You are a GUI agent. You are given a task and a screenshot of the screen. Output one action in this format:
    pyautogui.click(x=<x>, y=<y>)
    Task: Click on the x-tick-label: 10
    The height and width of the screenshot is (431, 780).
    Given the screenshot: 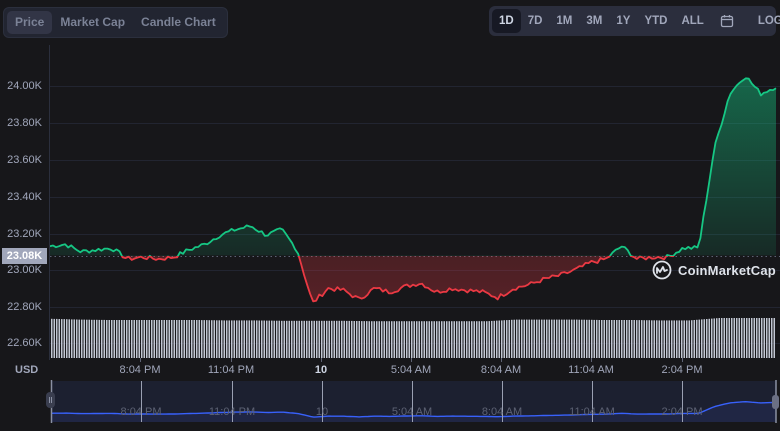 What is the action you would take?
    pyautogui.click(x=321, y=370)
    